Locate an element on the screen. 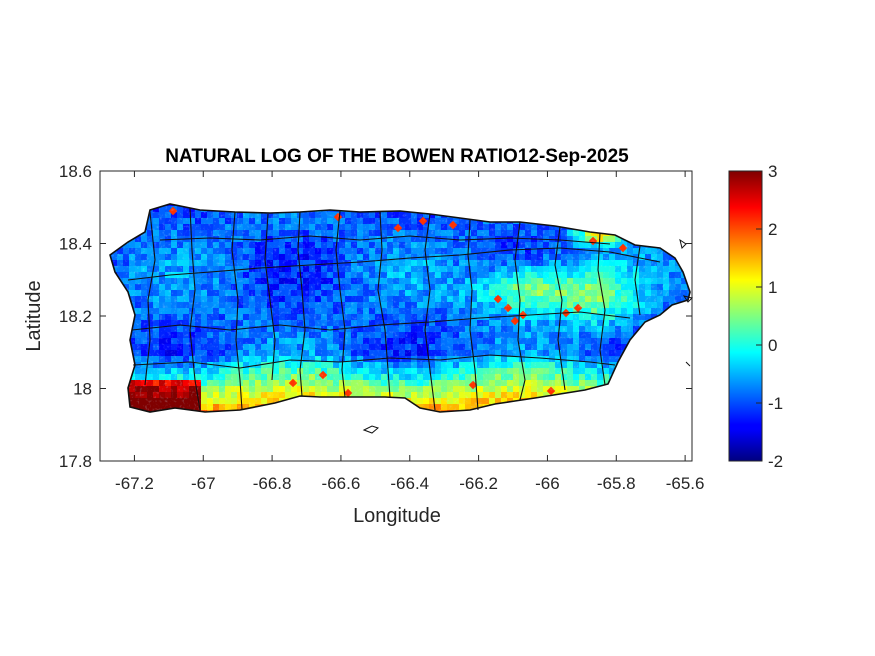  colorbar-tick-label: 2 is located at coordinates (772, 229).